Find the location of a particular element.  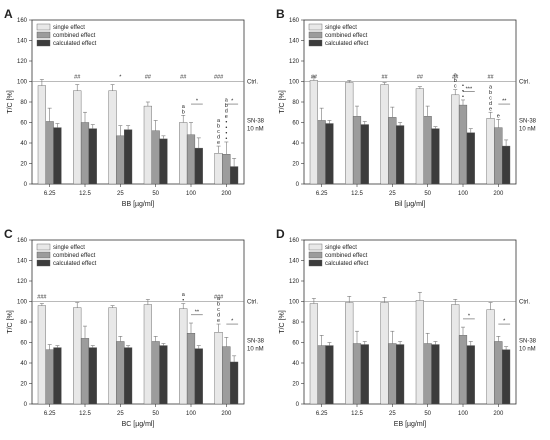

y-axis-label: T/C [%] is located at coordinates (10, 321).